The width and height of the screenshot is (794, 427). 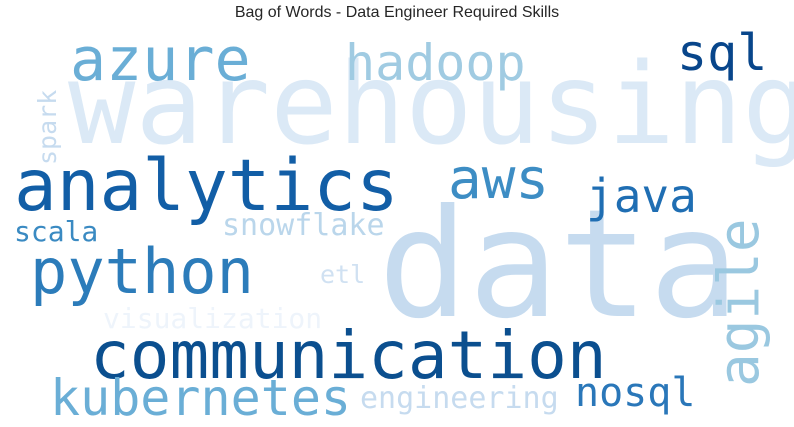 I want to click on word-visualization: visualization, so click(x=212, y=318).